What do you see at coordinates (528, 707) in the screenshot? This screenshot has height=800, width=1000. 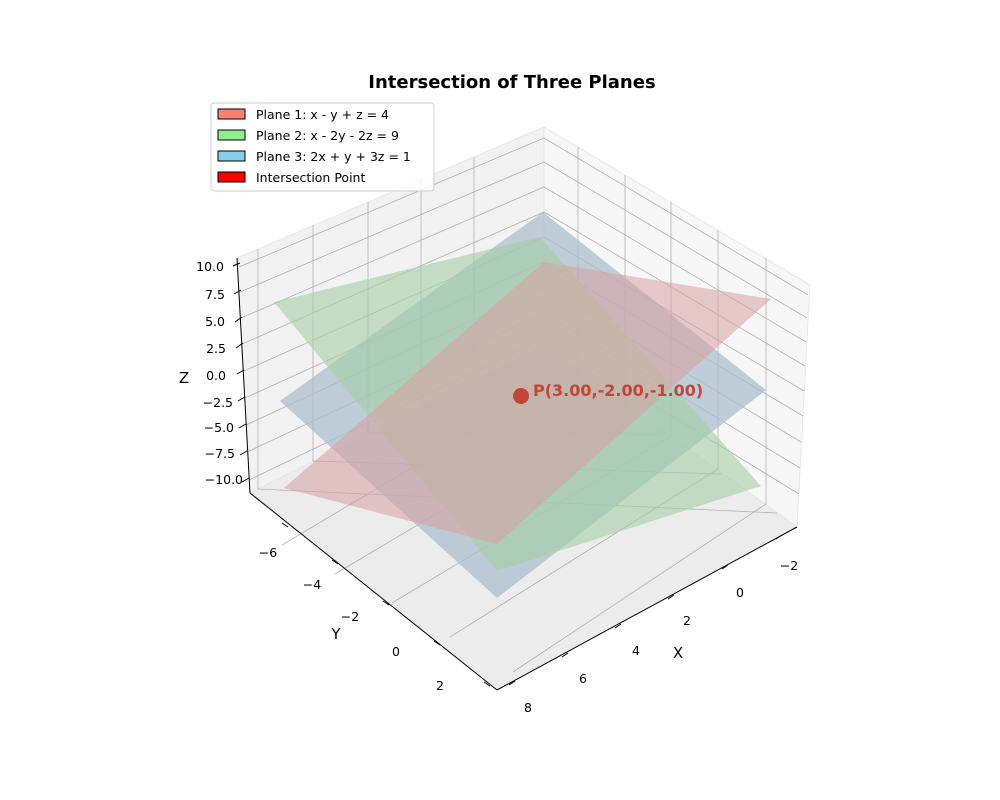 I see `x-tick-label: 8` at bounding box center [528, 707].